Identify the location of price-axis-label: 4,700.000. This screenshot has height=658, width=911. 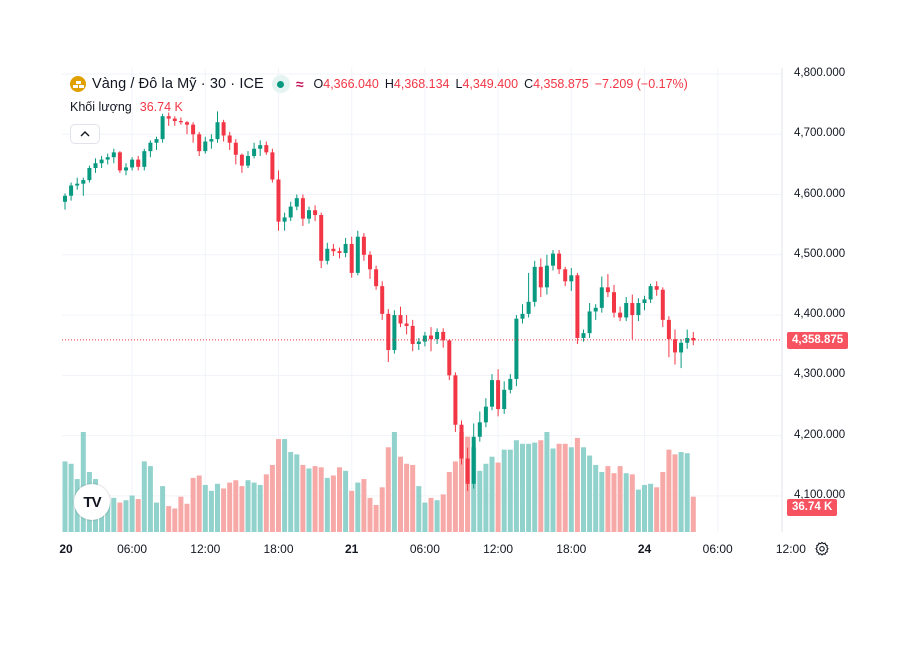
(820, 133).